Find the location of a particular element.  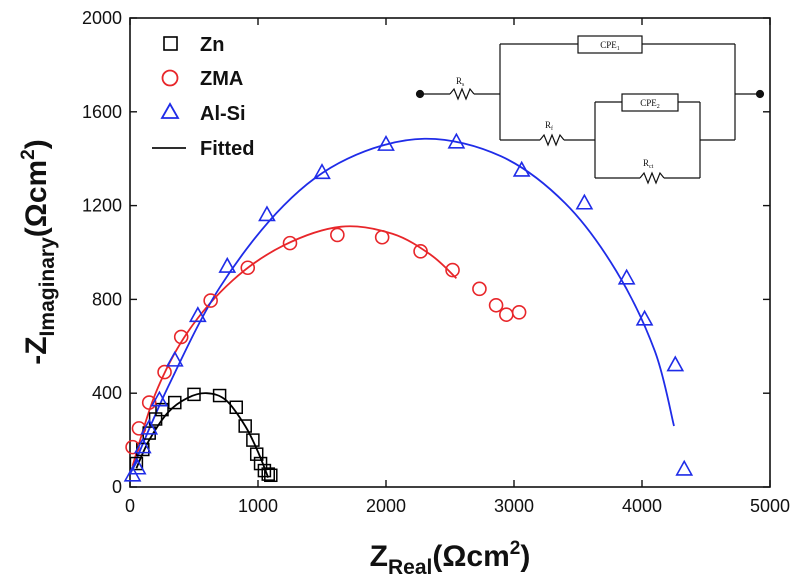

y-tick-label-5: 2000 is located at coordinates (102, 18).